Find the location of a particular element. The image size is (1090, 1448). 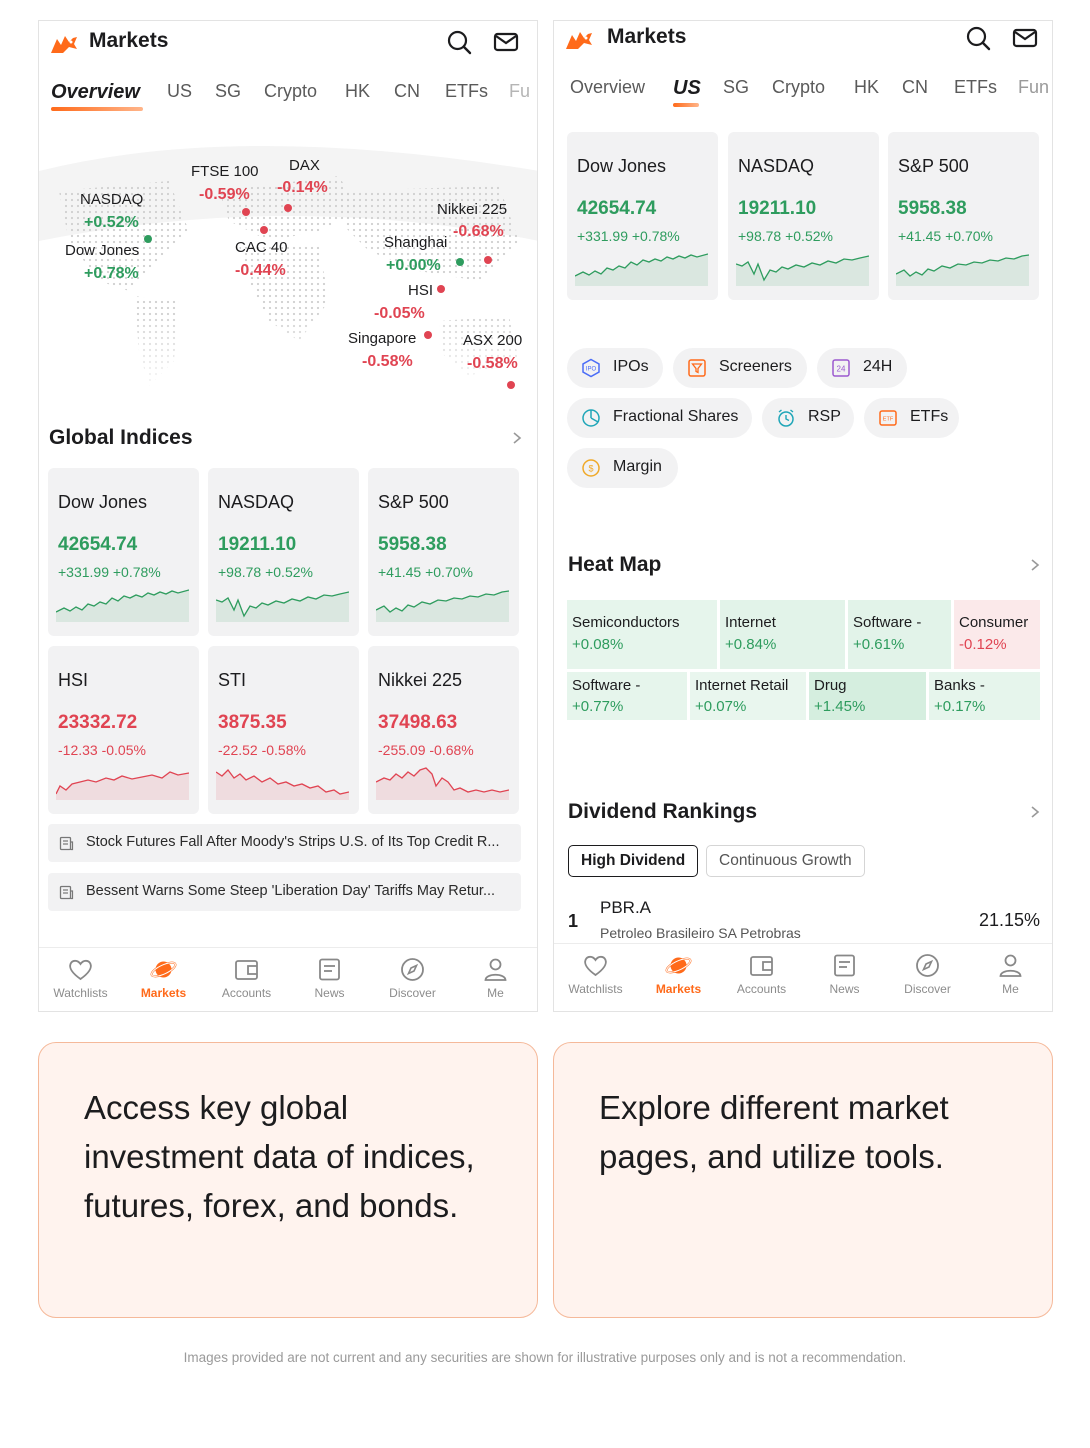

card-name: STI is located at coordinates (232, 680).